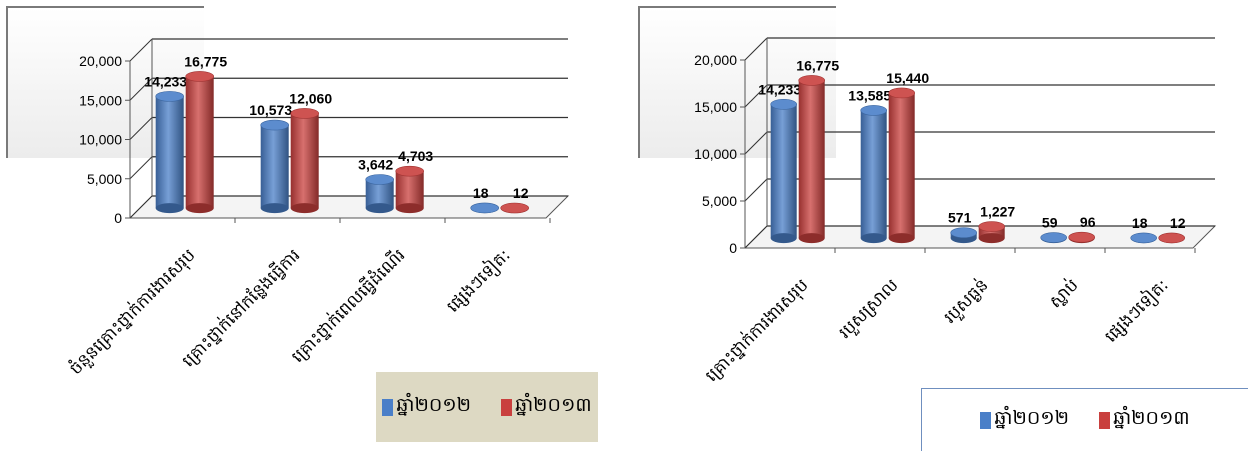 This screenshot has width=1250, height=451. What do you see at coordinates (375, 165) in the screenshot?
I see `data-label: 3,642` at bounding box center [375, 165].